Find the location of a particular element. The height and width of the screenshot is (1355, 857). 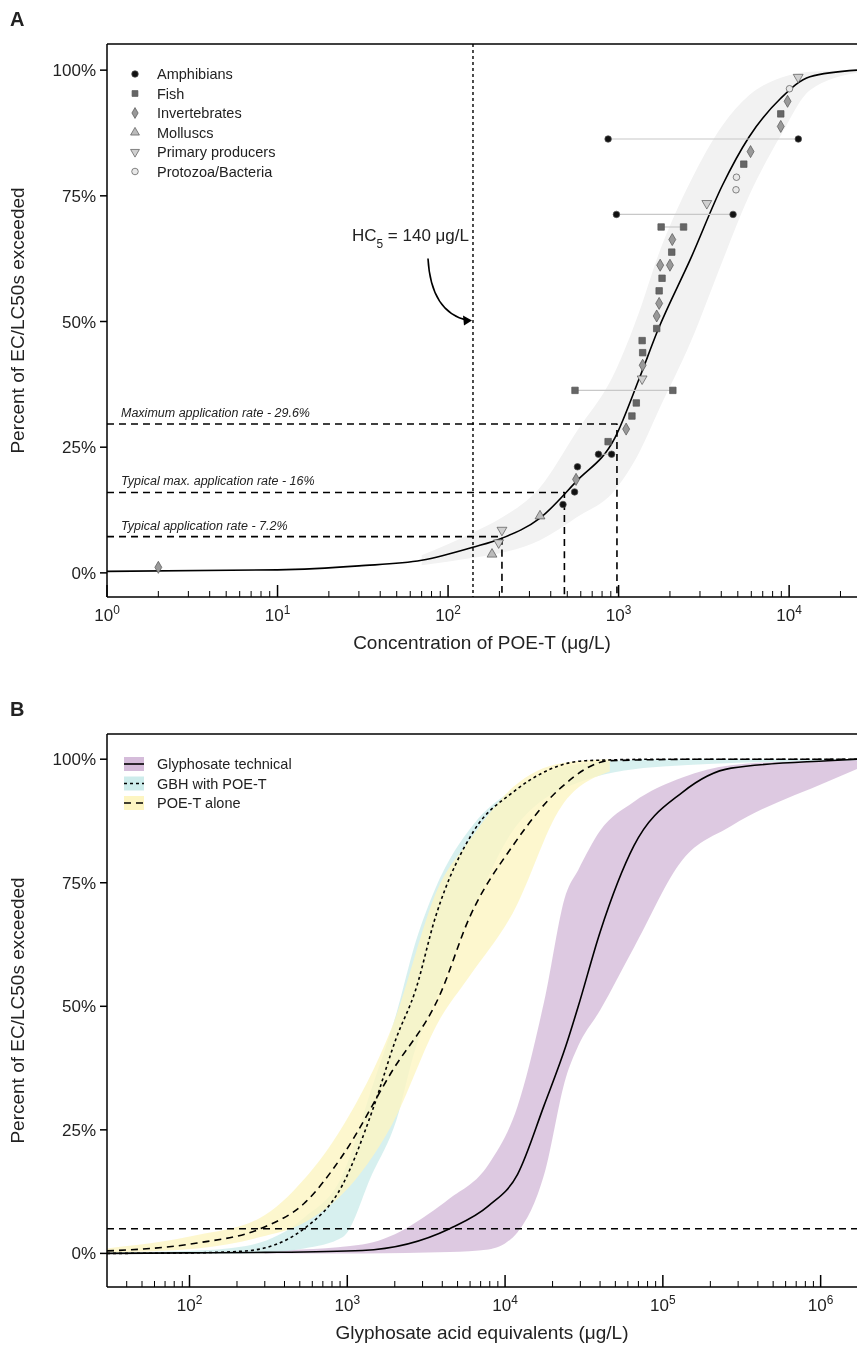

x-tick-label: 10$^{1}$ is located at coordinates (277, 614).